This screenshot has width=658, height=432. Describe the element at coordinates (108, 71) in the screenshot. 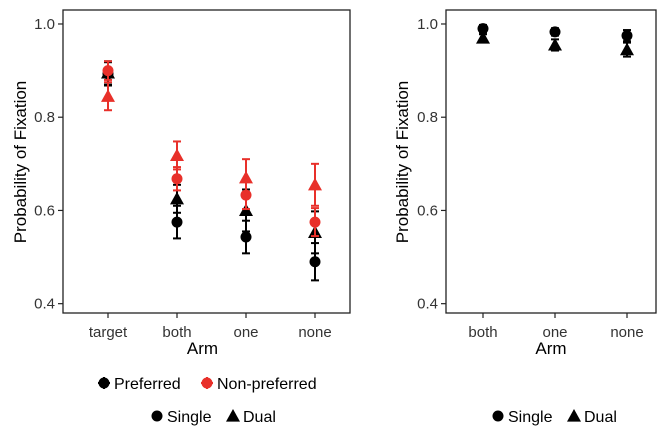

I see `data-point-circle-target` at that location.